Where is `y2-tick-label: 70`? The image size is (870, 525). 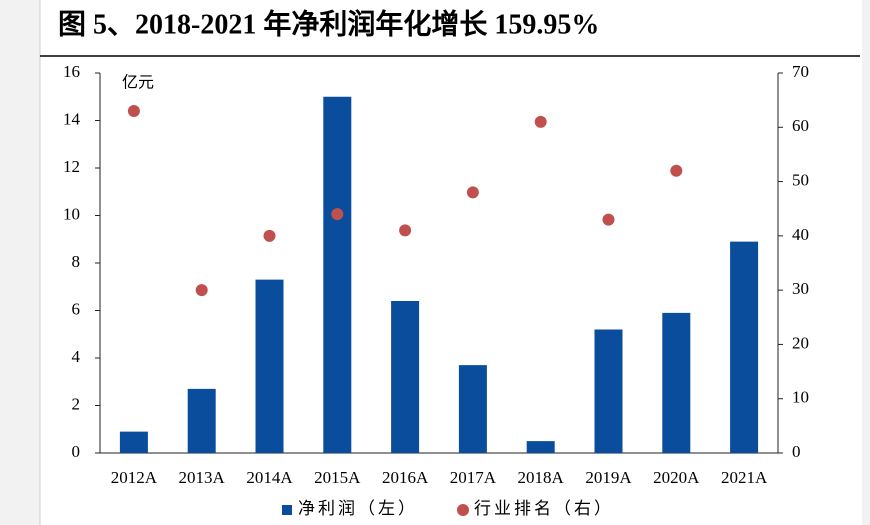
y2-tick-label: 70 is located at coordinates (800, 71).